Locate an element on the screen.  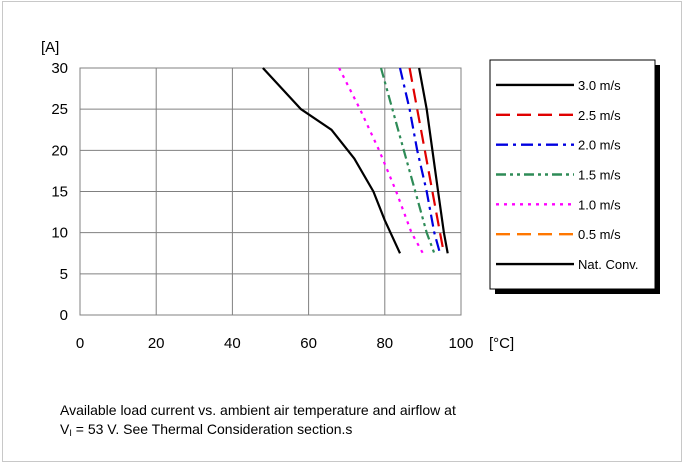
caption-voltage-subscript: I is located at coordinates (70, 433).